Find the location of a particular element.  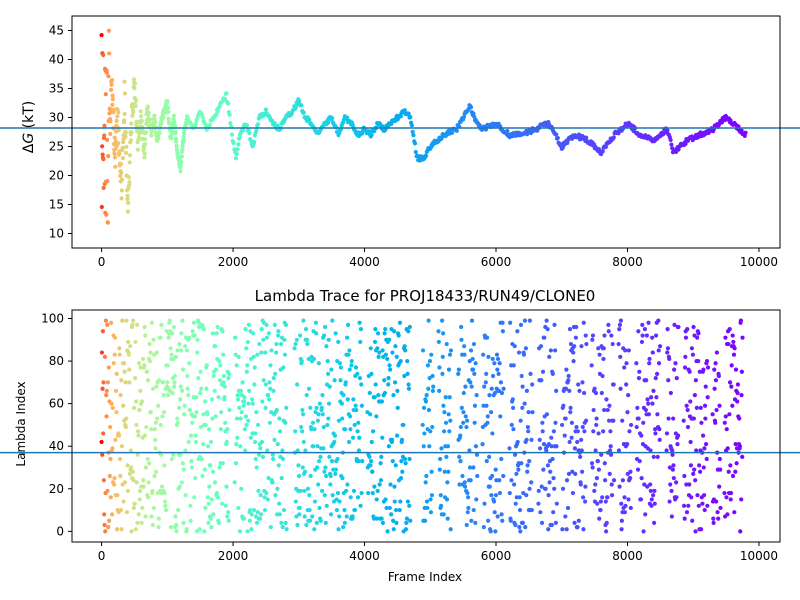

x-tick-label: 0 is located at coordinates (102, 262).